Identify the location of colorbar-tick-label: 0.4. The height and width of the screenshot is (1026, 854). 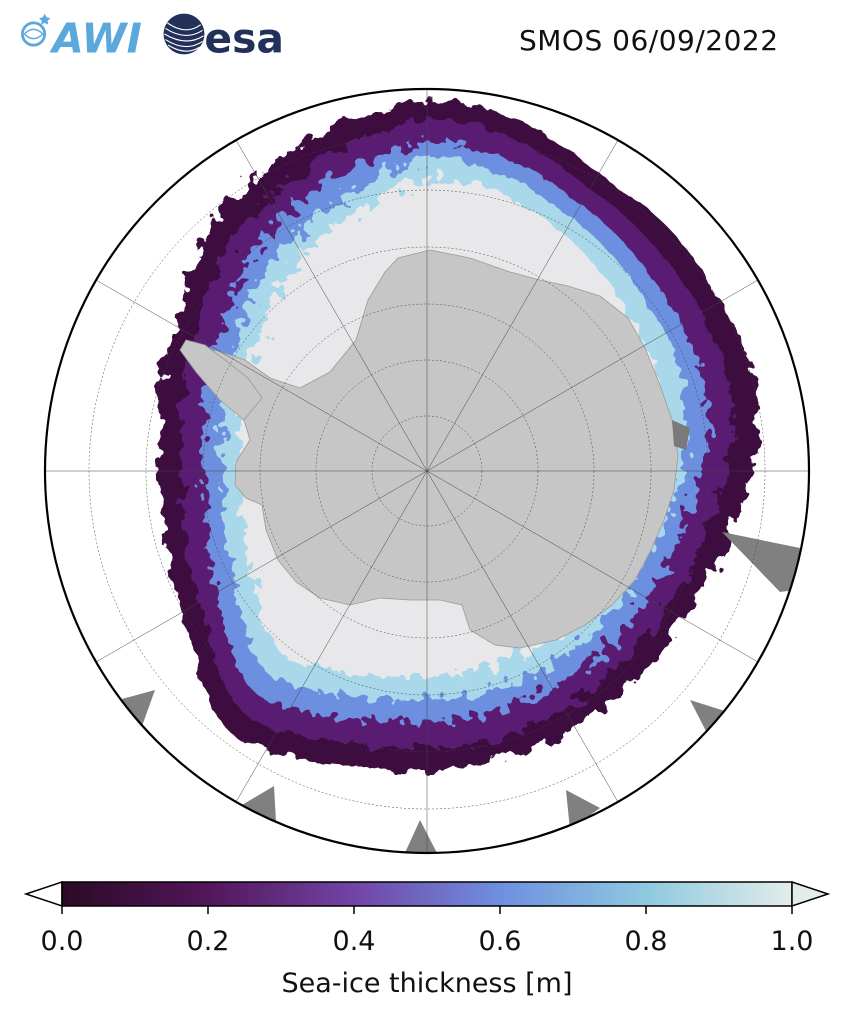
(354, 941).